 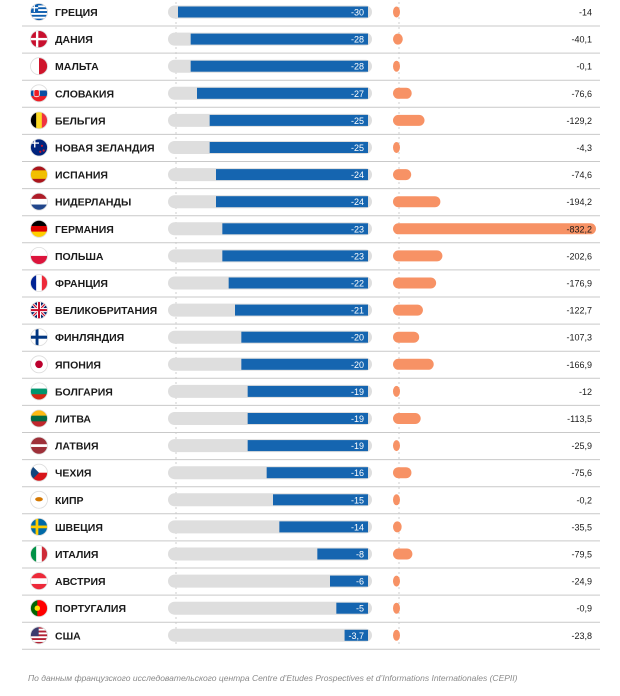 What do you see at coordinates (581, 527) in the screenshot?
I see `bar-series-2-label: -35,5` at bounding box center [581, 527].